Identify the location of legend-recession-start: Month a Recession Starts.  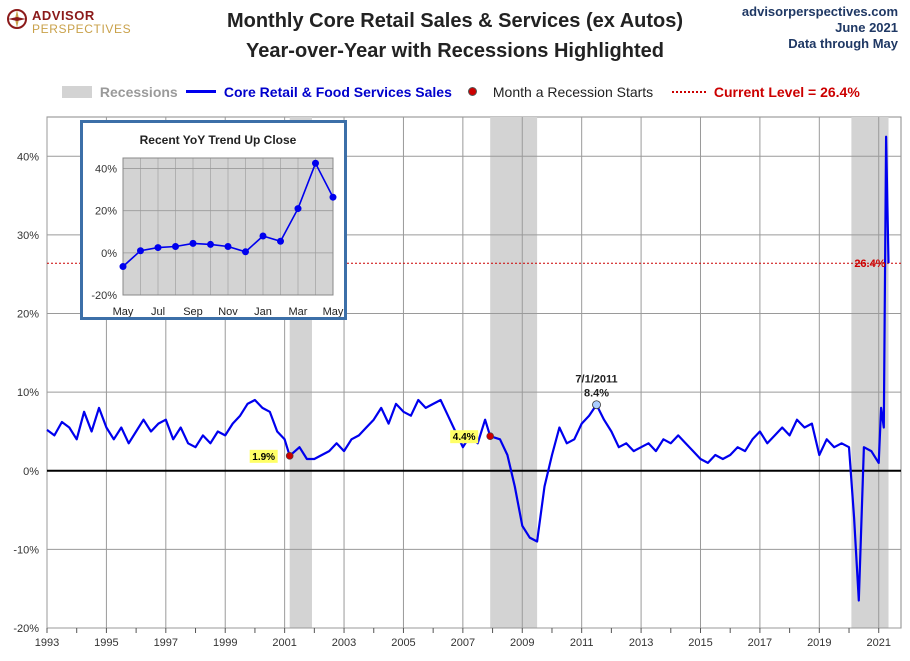
(560, 92).